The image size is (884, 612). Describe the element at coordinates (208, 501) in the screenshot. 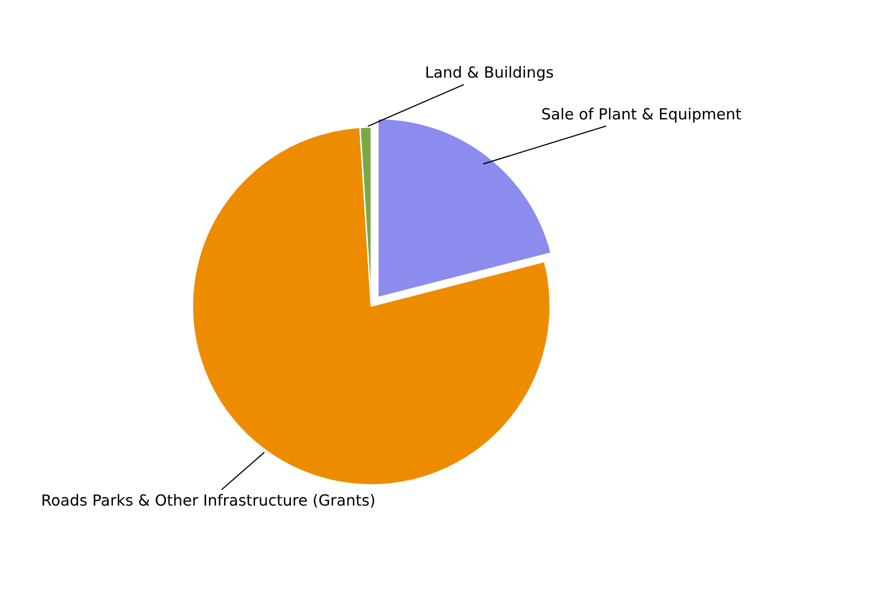

I see `slice-label: Roads Parks & Other Infrastructure (Grants)` at that location.